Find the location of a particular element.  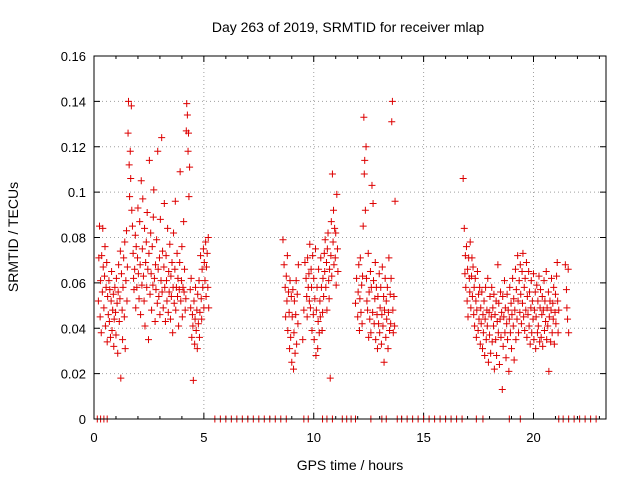

x-tick-label: 5 is located at coordinates (203, 437).